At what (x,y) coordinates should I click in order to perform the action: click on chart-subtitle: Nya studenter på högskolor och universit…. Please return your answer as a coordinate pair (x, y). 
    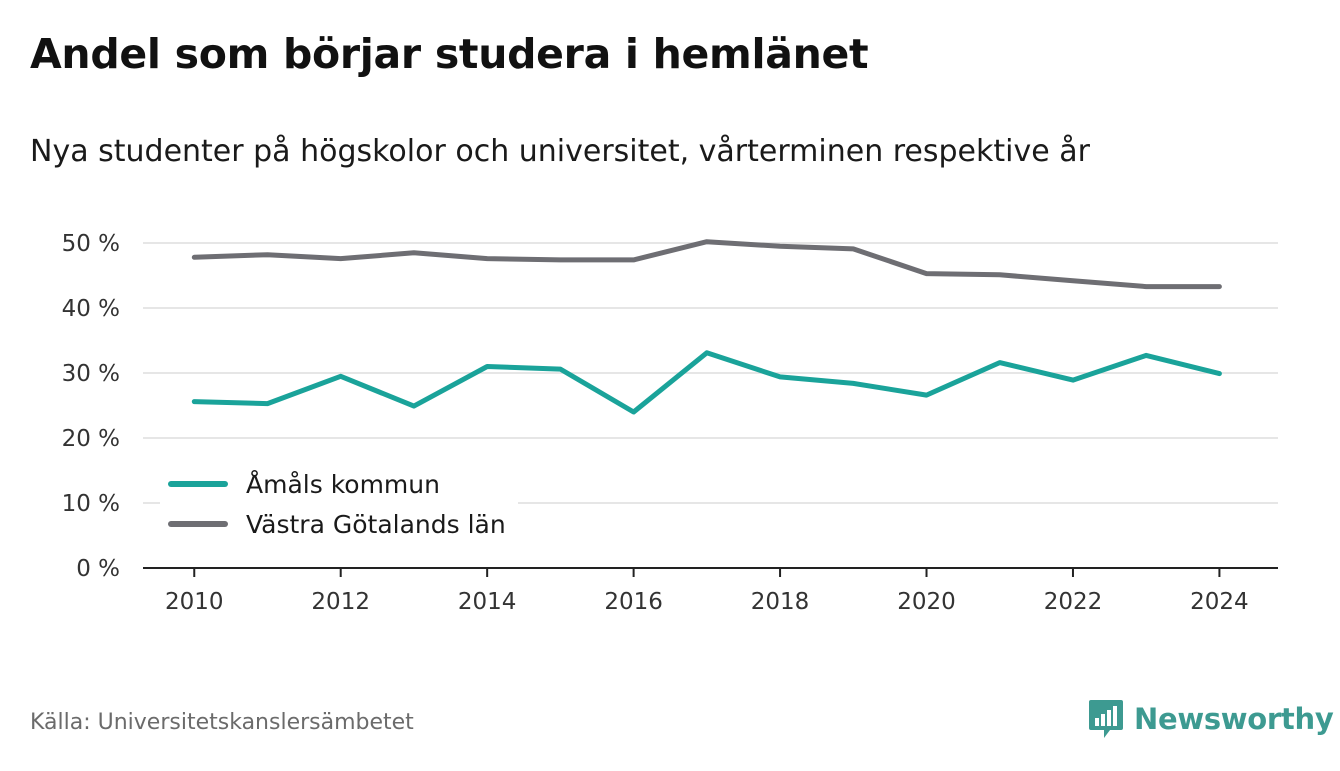
    Looking at the image, I should click on (560, 151).